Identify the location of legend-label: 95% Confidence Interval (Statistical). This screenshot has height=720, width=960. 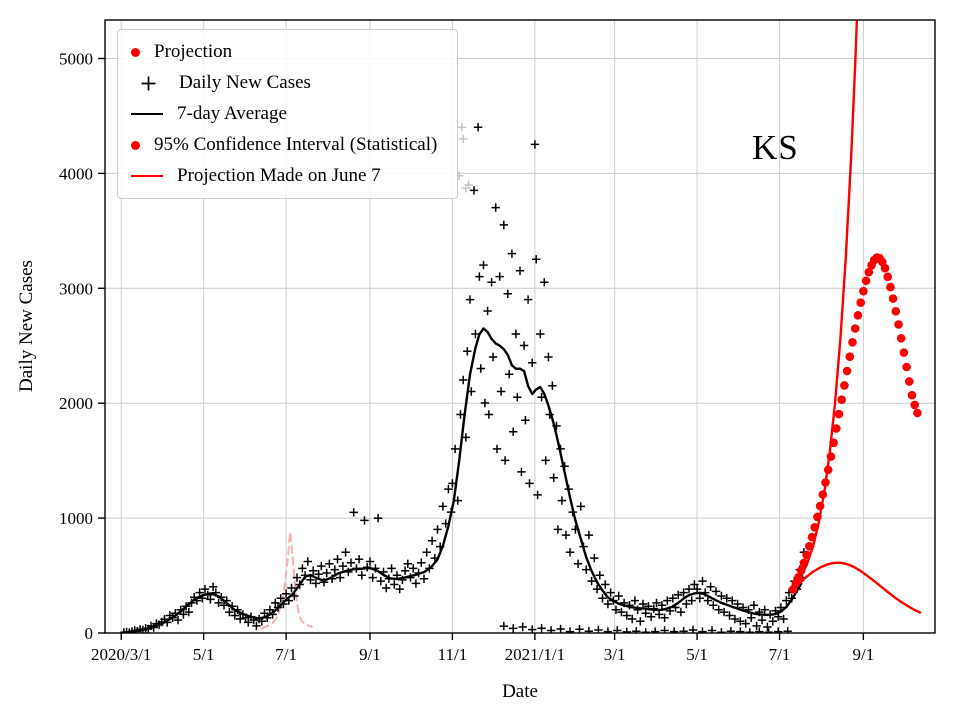
(296, 144).